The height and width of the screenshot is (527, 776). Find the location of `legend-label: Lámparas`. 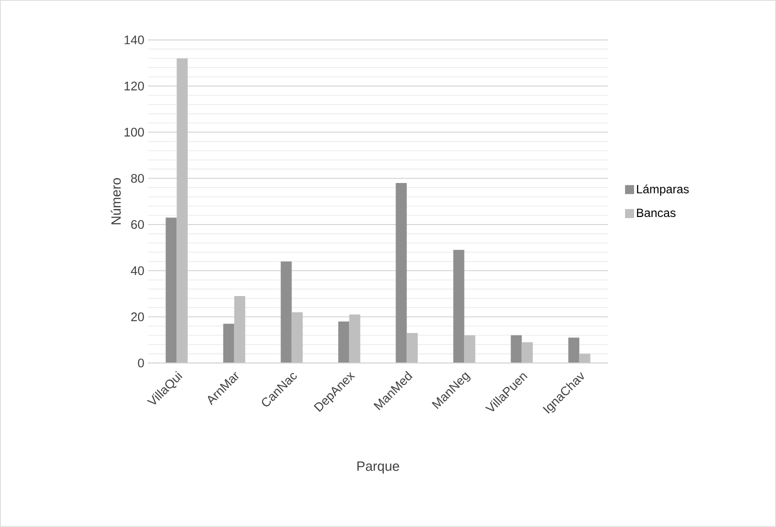

legend-label: Lámparas is located at coordinates (663, 190).